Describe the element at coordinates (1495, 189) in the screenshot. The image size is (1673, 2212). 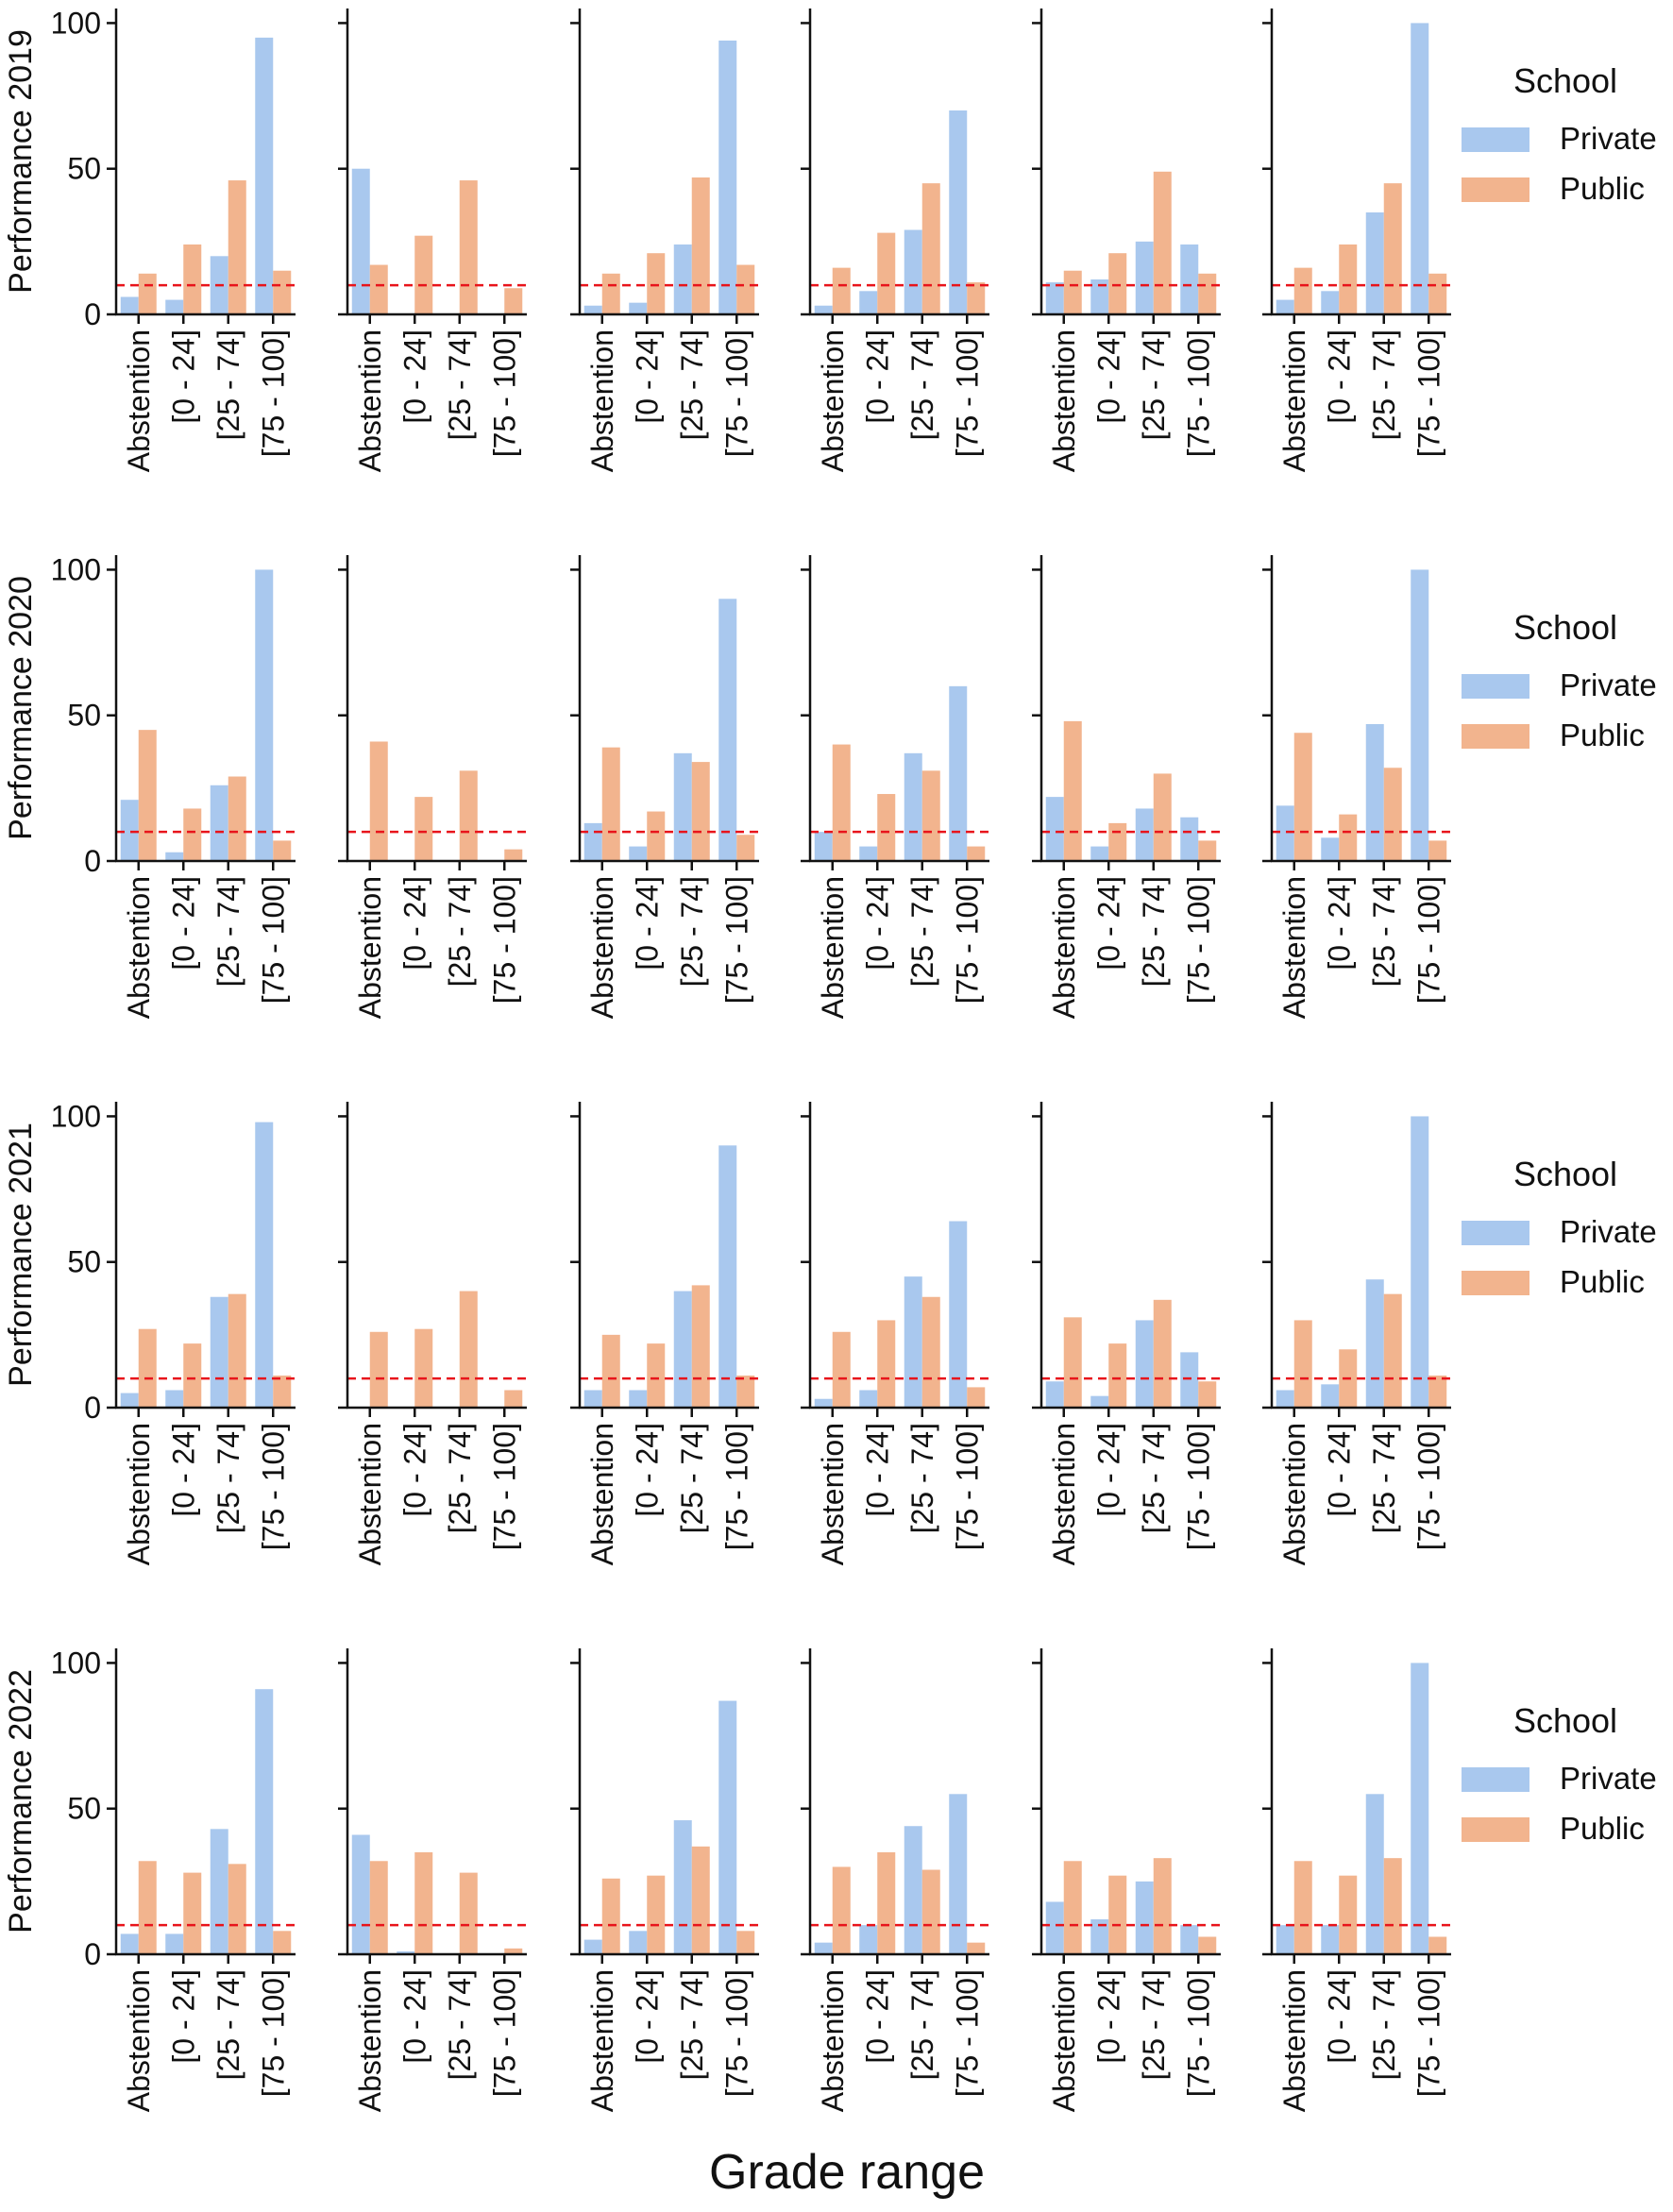
I see `legend-swatch-public` at that location.